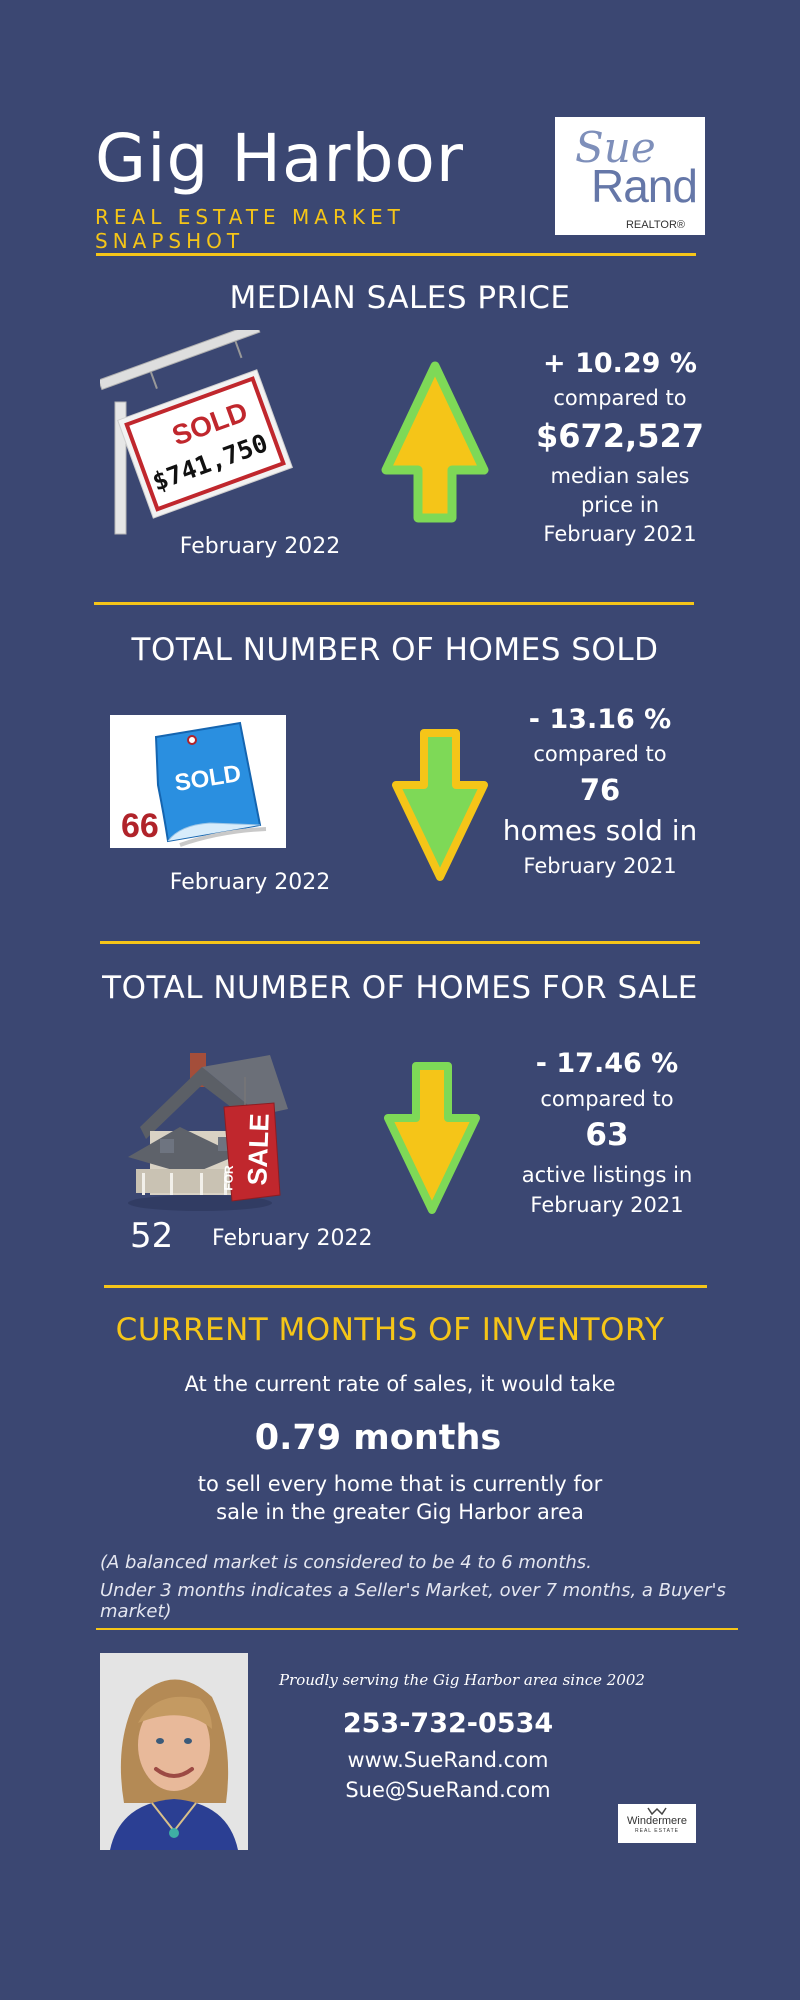 This screenshot has height=2000, width=800. I want to click on for-sale-count: 52, so click(152, 1236).